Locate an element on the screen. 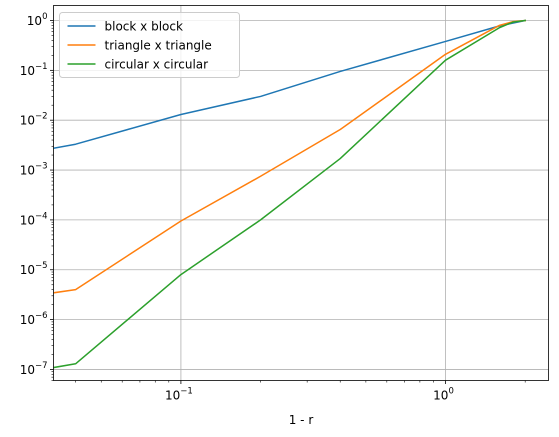 Image resolution: width=559 pixels, height=437 pixels. y-tick-label: 10⁻⁶ is located at coordinates (34, 319).